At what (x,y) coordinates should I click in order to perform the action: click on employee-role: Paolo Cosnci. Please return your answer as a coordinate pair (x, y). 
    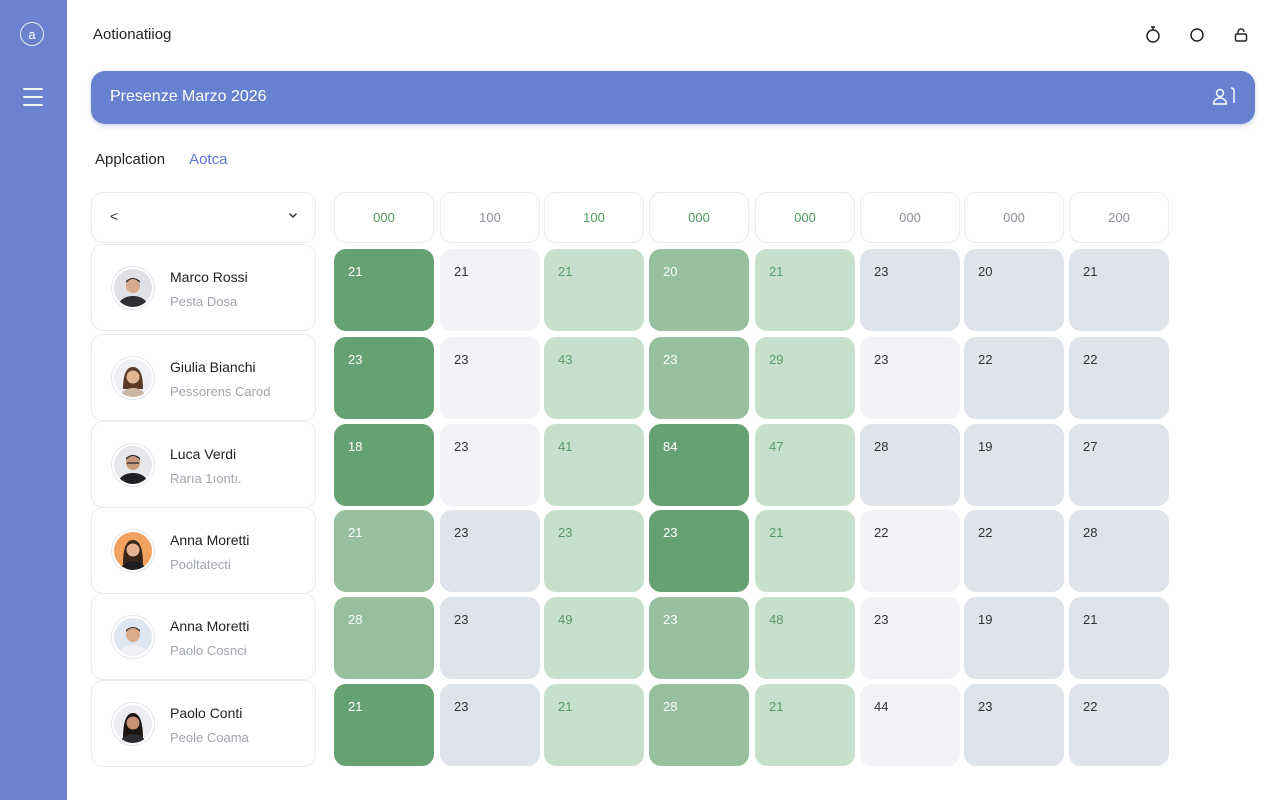
    Looking at the image, I should click on (208, 650).